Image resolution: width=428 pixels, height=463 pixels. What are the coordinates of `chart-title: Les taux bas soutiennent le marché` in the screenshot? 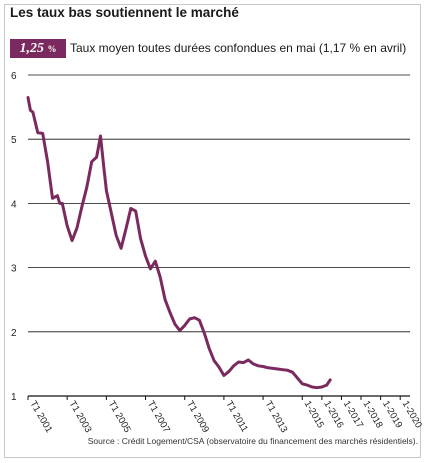 It's located at (124, 12).